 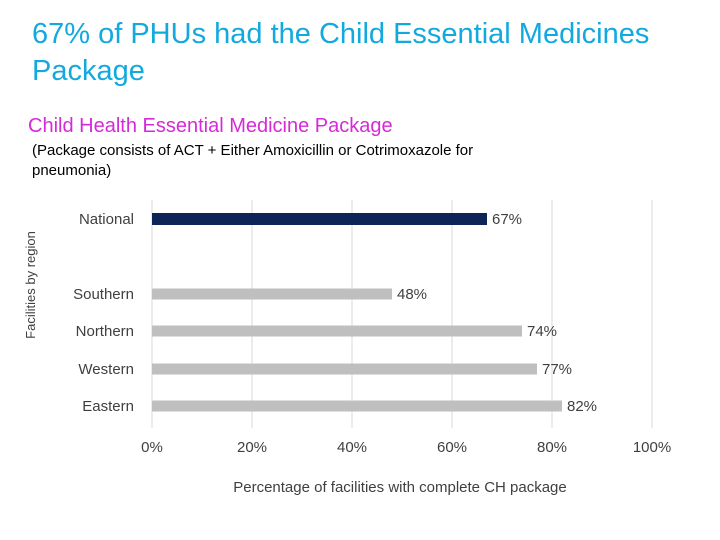 I want to click on x-tick-labels: 0% 20% 40% 60% 80% 100%, so click(x=406, y=447).